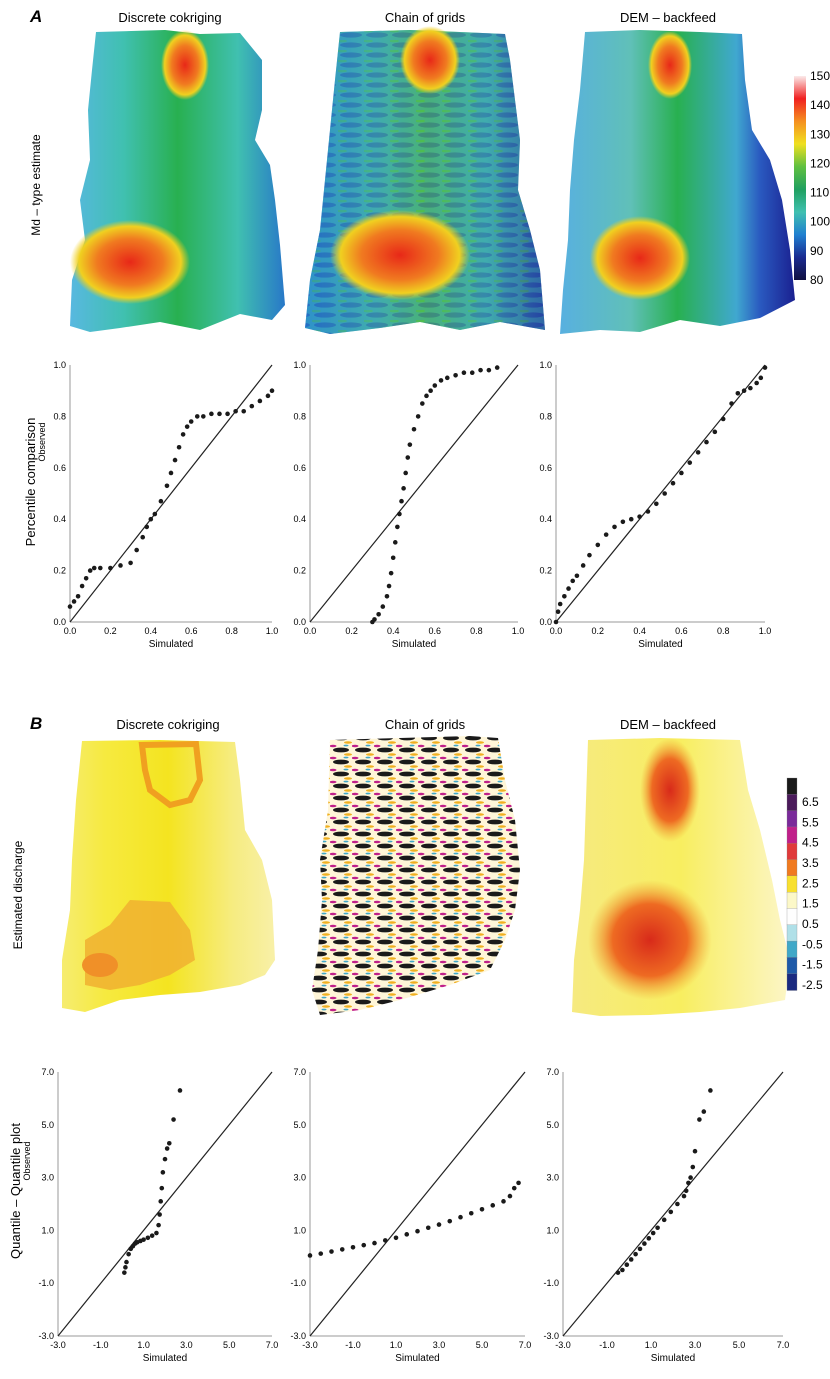  What do you see at coordinates (552, 1125) in the screenshot?
I see `y-tick-label: 5.0` at bounding box center [552, 1125].